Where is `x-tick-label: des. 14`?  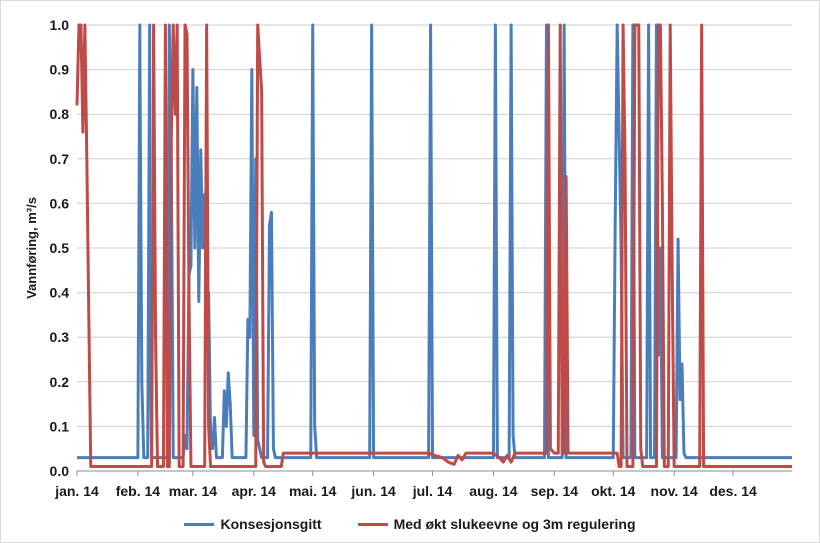
x-tick-label: des. 14 is located at coordinates (733, 491).